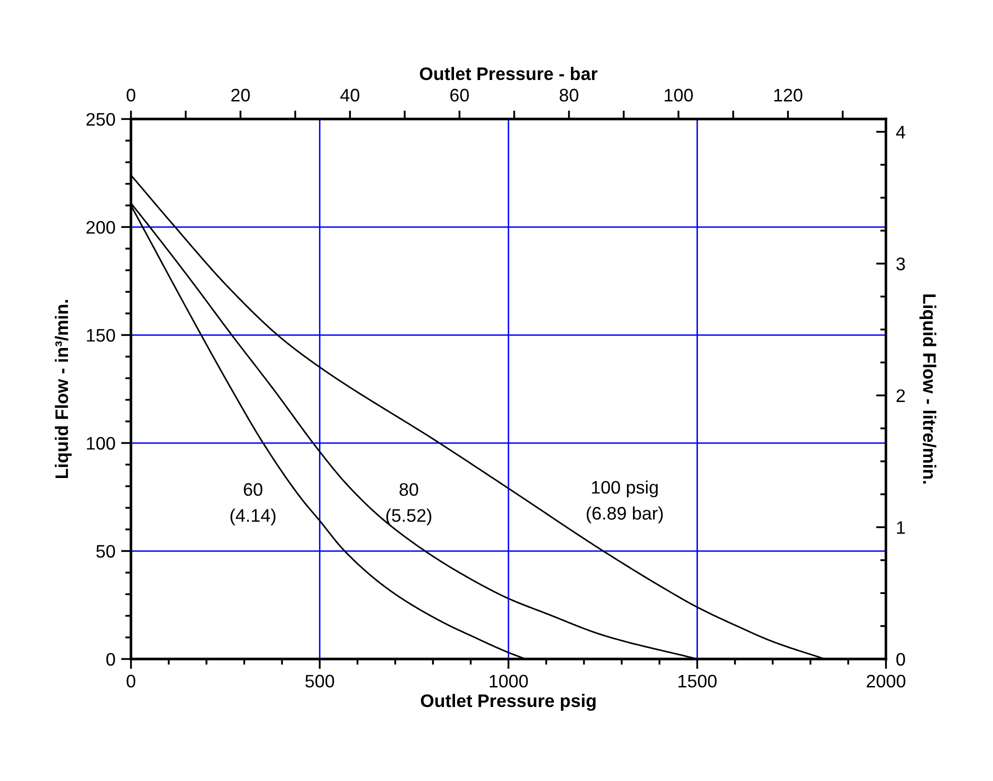 Image resolution: width=993 pixels, height=781 pixels. What do you see at coordinates (105, 551) in the screenshot?
I see `y-tick-label: 50` at bounding box center [105, 551].